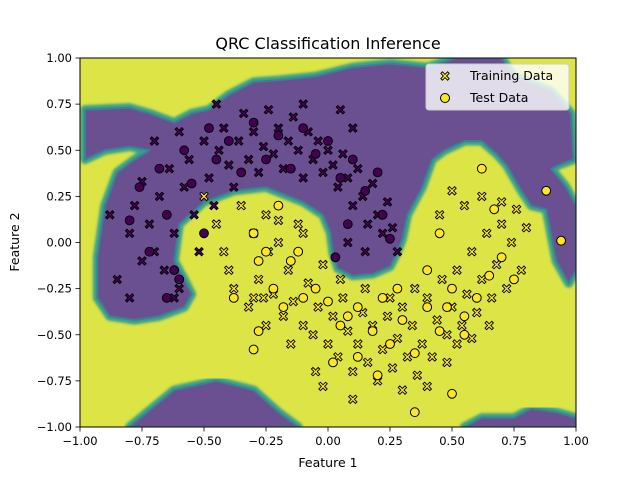  Describe the element at coordinates (58, 242) in the screenshot. I see `y-axis: −1.00 −0.75 −0.50 −0.25 0.00 0.25 0.50 0.75 1.00` at that location.